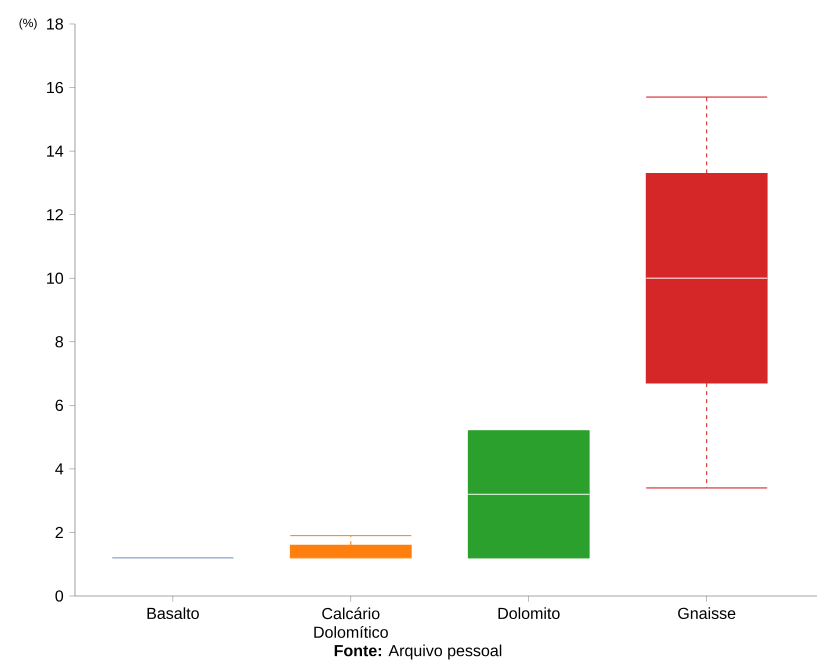 Image resolution: width=817 pixels, height=671 pixels. Describe the element at coordinates (55, 88) in the screenshot. I see `y-tick-label: 16` at that location.